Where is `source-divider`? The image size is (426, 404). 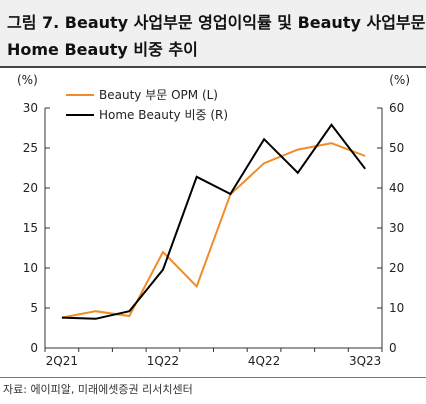
source-divider is located at coordinates (213, 377).